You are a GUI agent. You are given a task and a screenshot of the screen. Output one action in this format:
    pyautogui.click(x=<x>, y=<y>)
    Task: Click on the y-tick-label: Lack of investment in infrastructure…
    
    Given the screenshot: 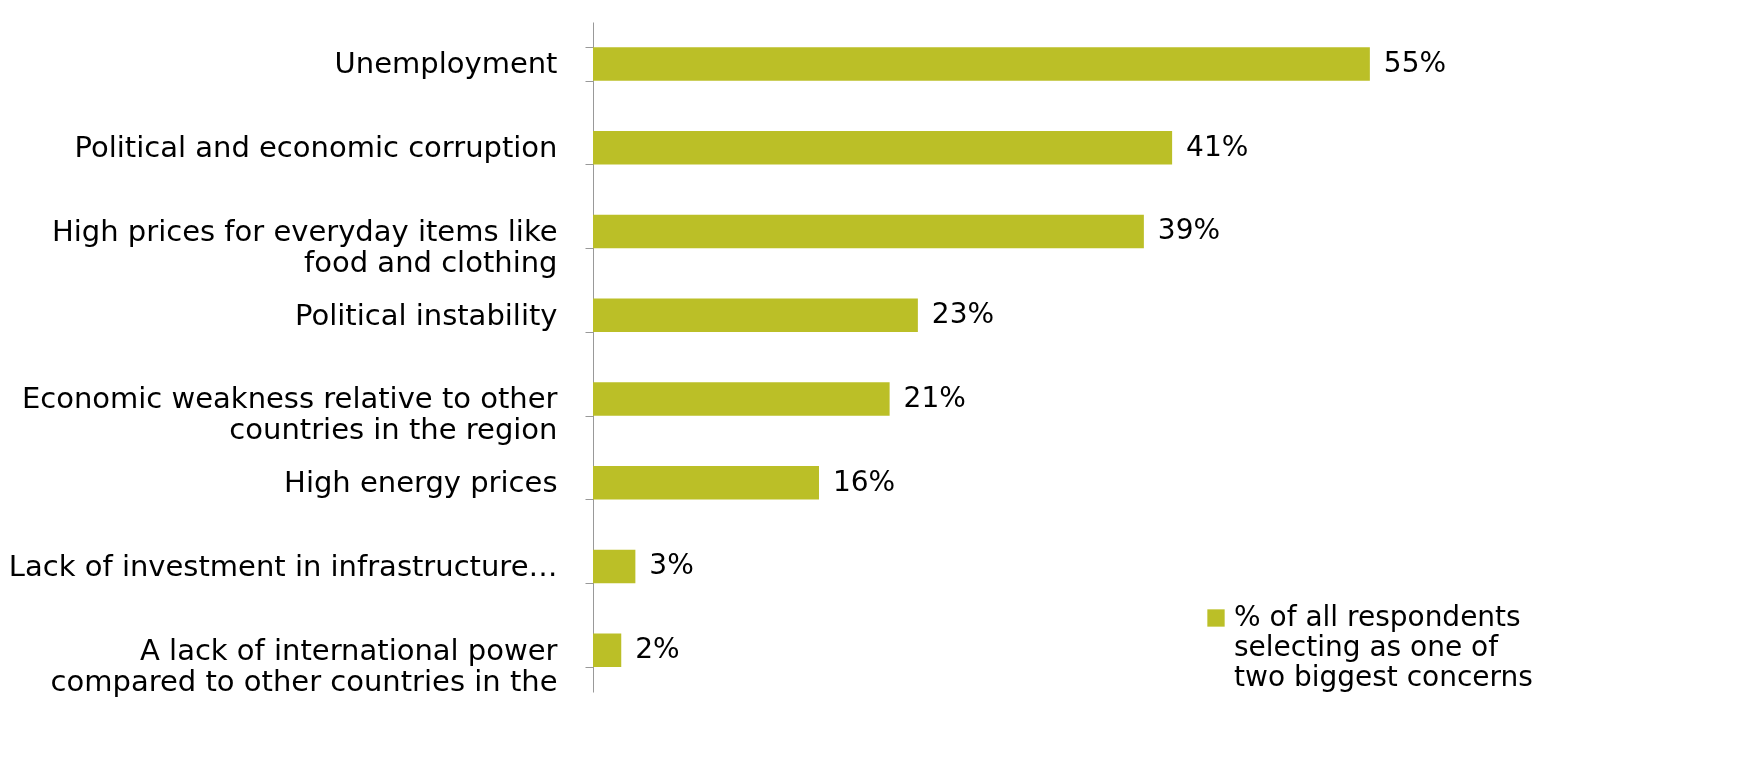 What is the action you would take?
    pyautogui.click(x=283, y=565)
    